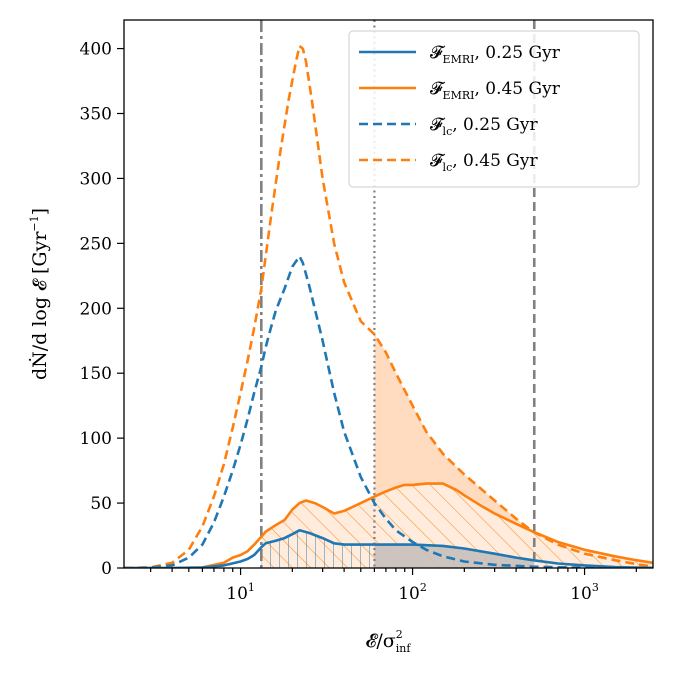 This screenshot has width=673, height=673. I want to click on y-tick-label: 200, so click(96, 309).